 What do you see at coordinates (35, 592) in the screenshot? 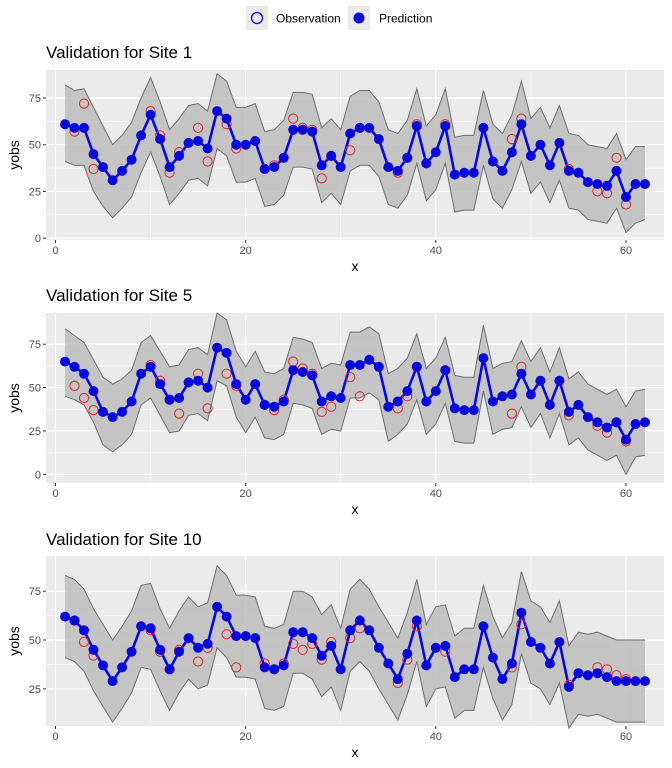
I see `y-tick-label: 75` at bounding box center [35, 592].